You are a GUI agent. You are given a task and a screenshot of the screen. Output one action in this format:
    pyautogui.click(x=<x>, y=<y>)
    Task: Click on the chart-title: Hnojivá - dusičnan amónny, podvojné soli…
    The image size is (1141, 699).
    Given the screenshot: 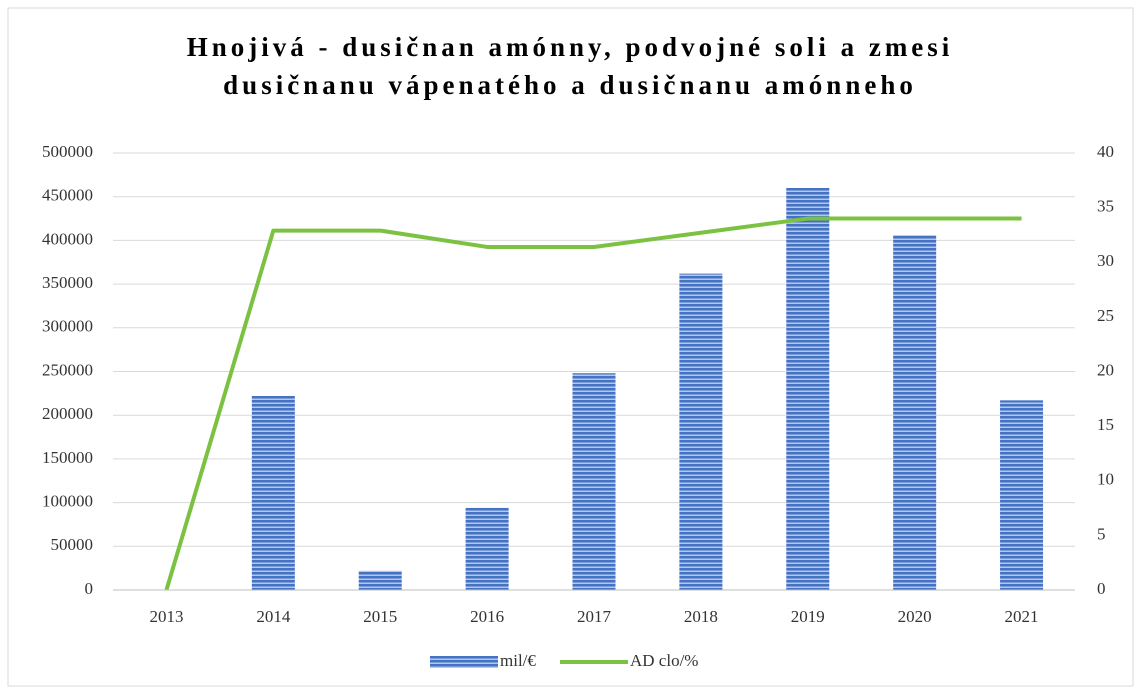 What is the action you would take?
    pyautogui.click(x=570, y=47)
    